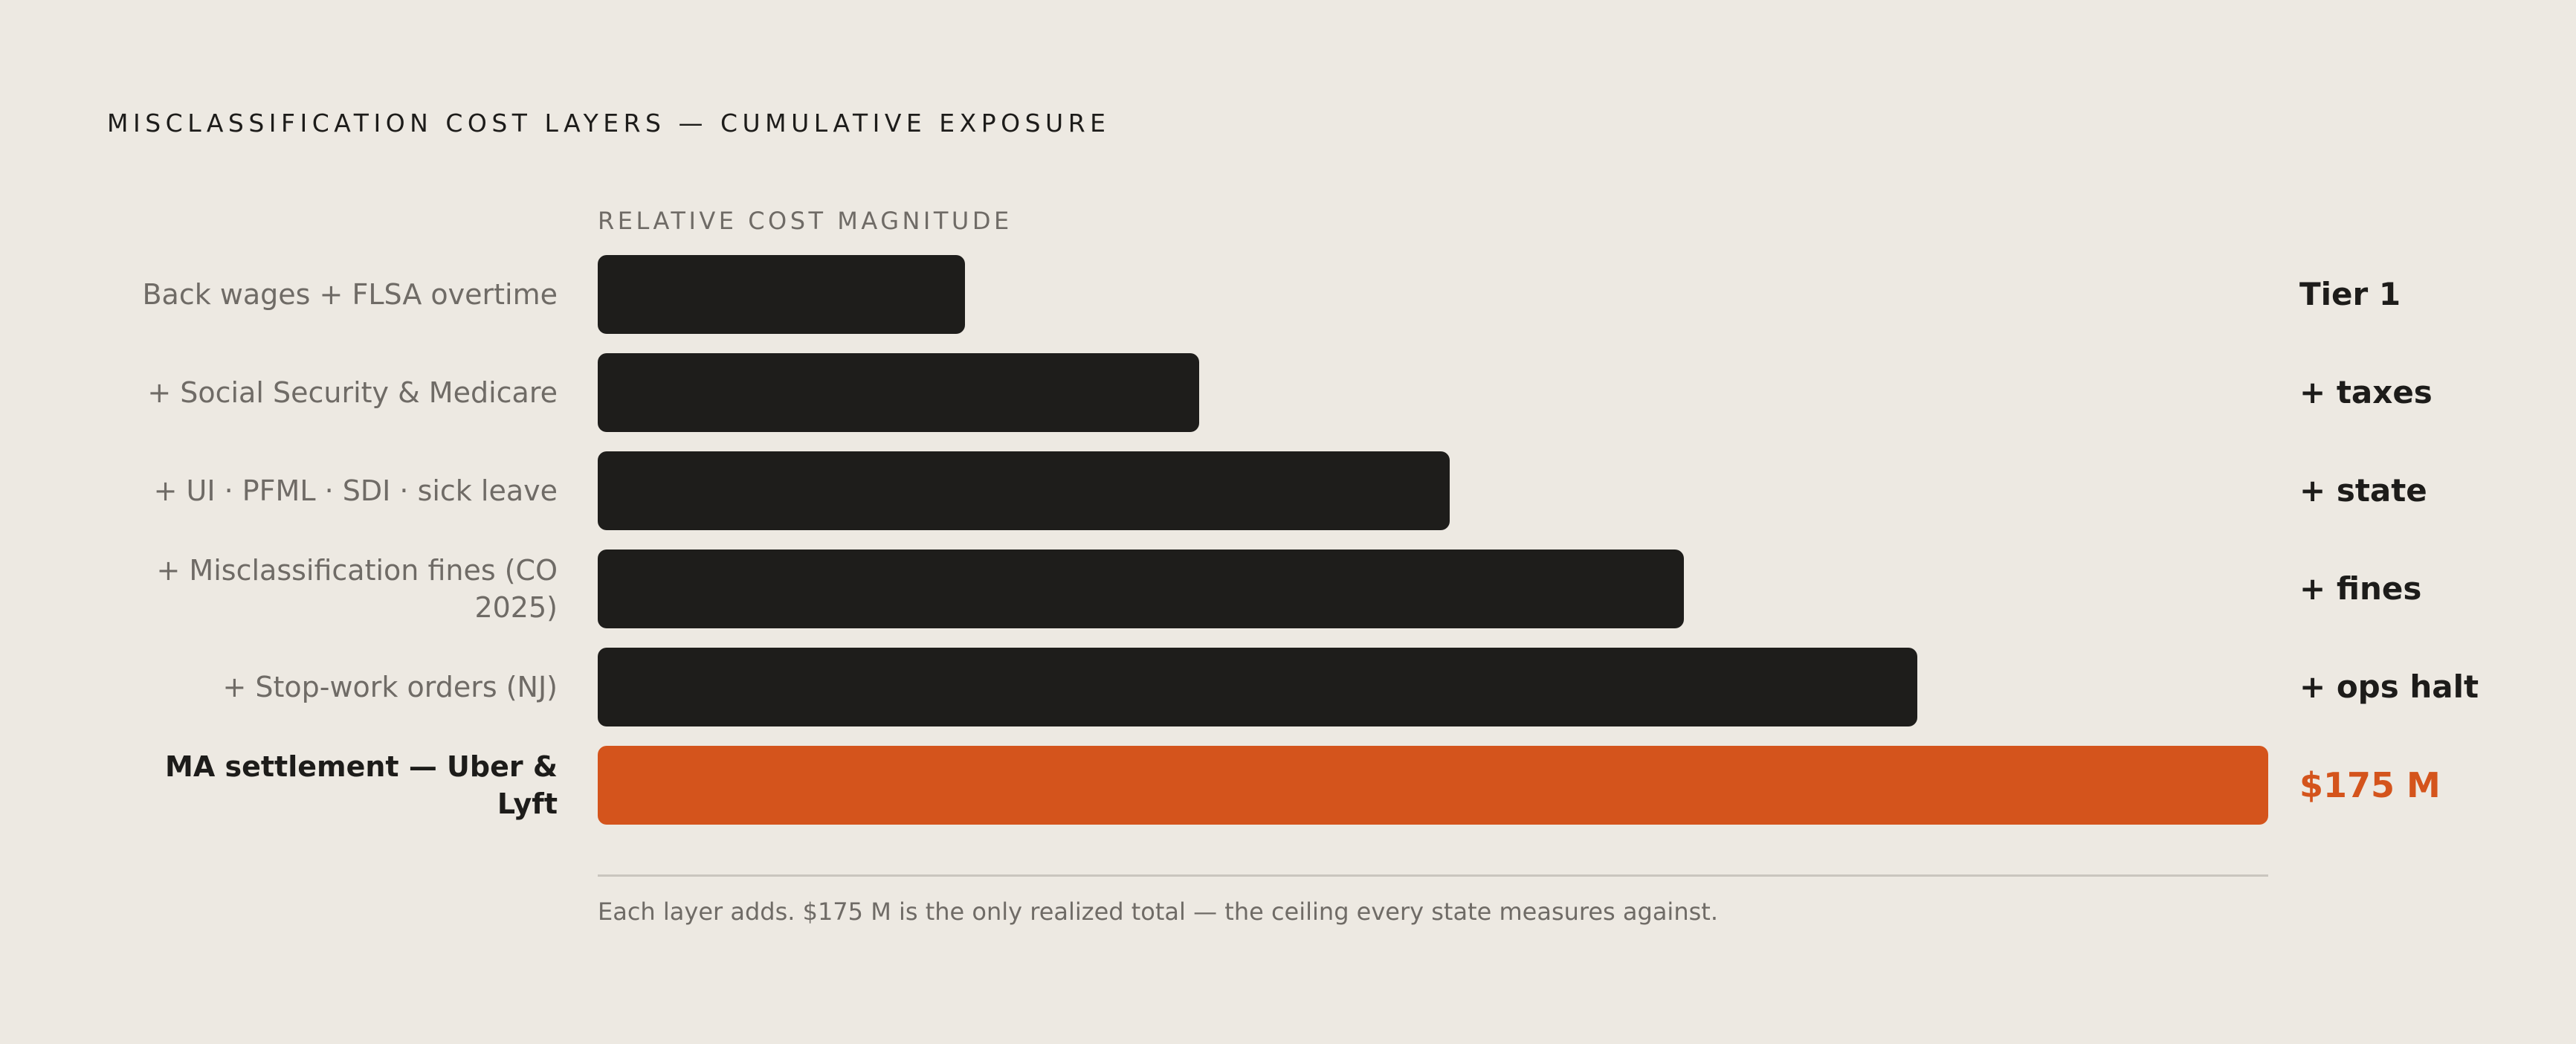 Image resolution: width=2576 pixels, height=1044 pixels. I want to click on category-label: MA settlement — Uber & Lyft, so click(361, 785).